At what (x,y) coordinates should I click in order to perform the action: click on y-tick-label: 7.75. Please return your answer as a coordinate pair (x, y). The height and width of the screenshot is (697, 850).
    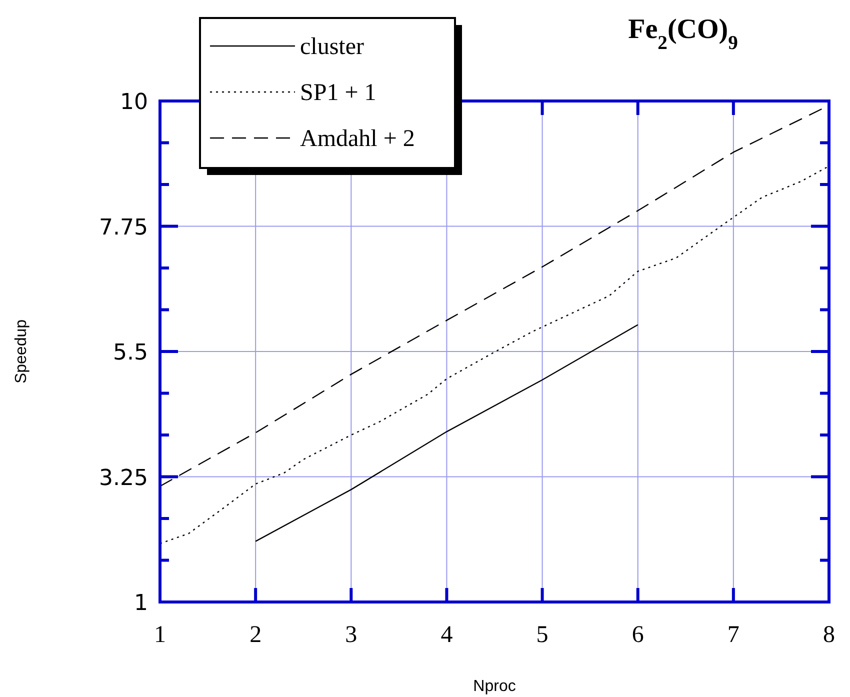
    Looking at the image, I should click on (123, 227).